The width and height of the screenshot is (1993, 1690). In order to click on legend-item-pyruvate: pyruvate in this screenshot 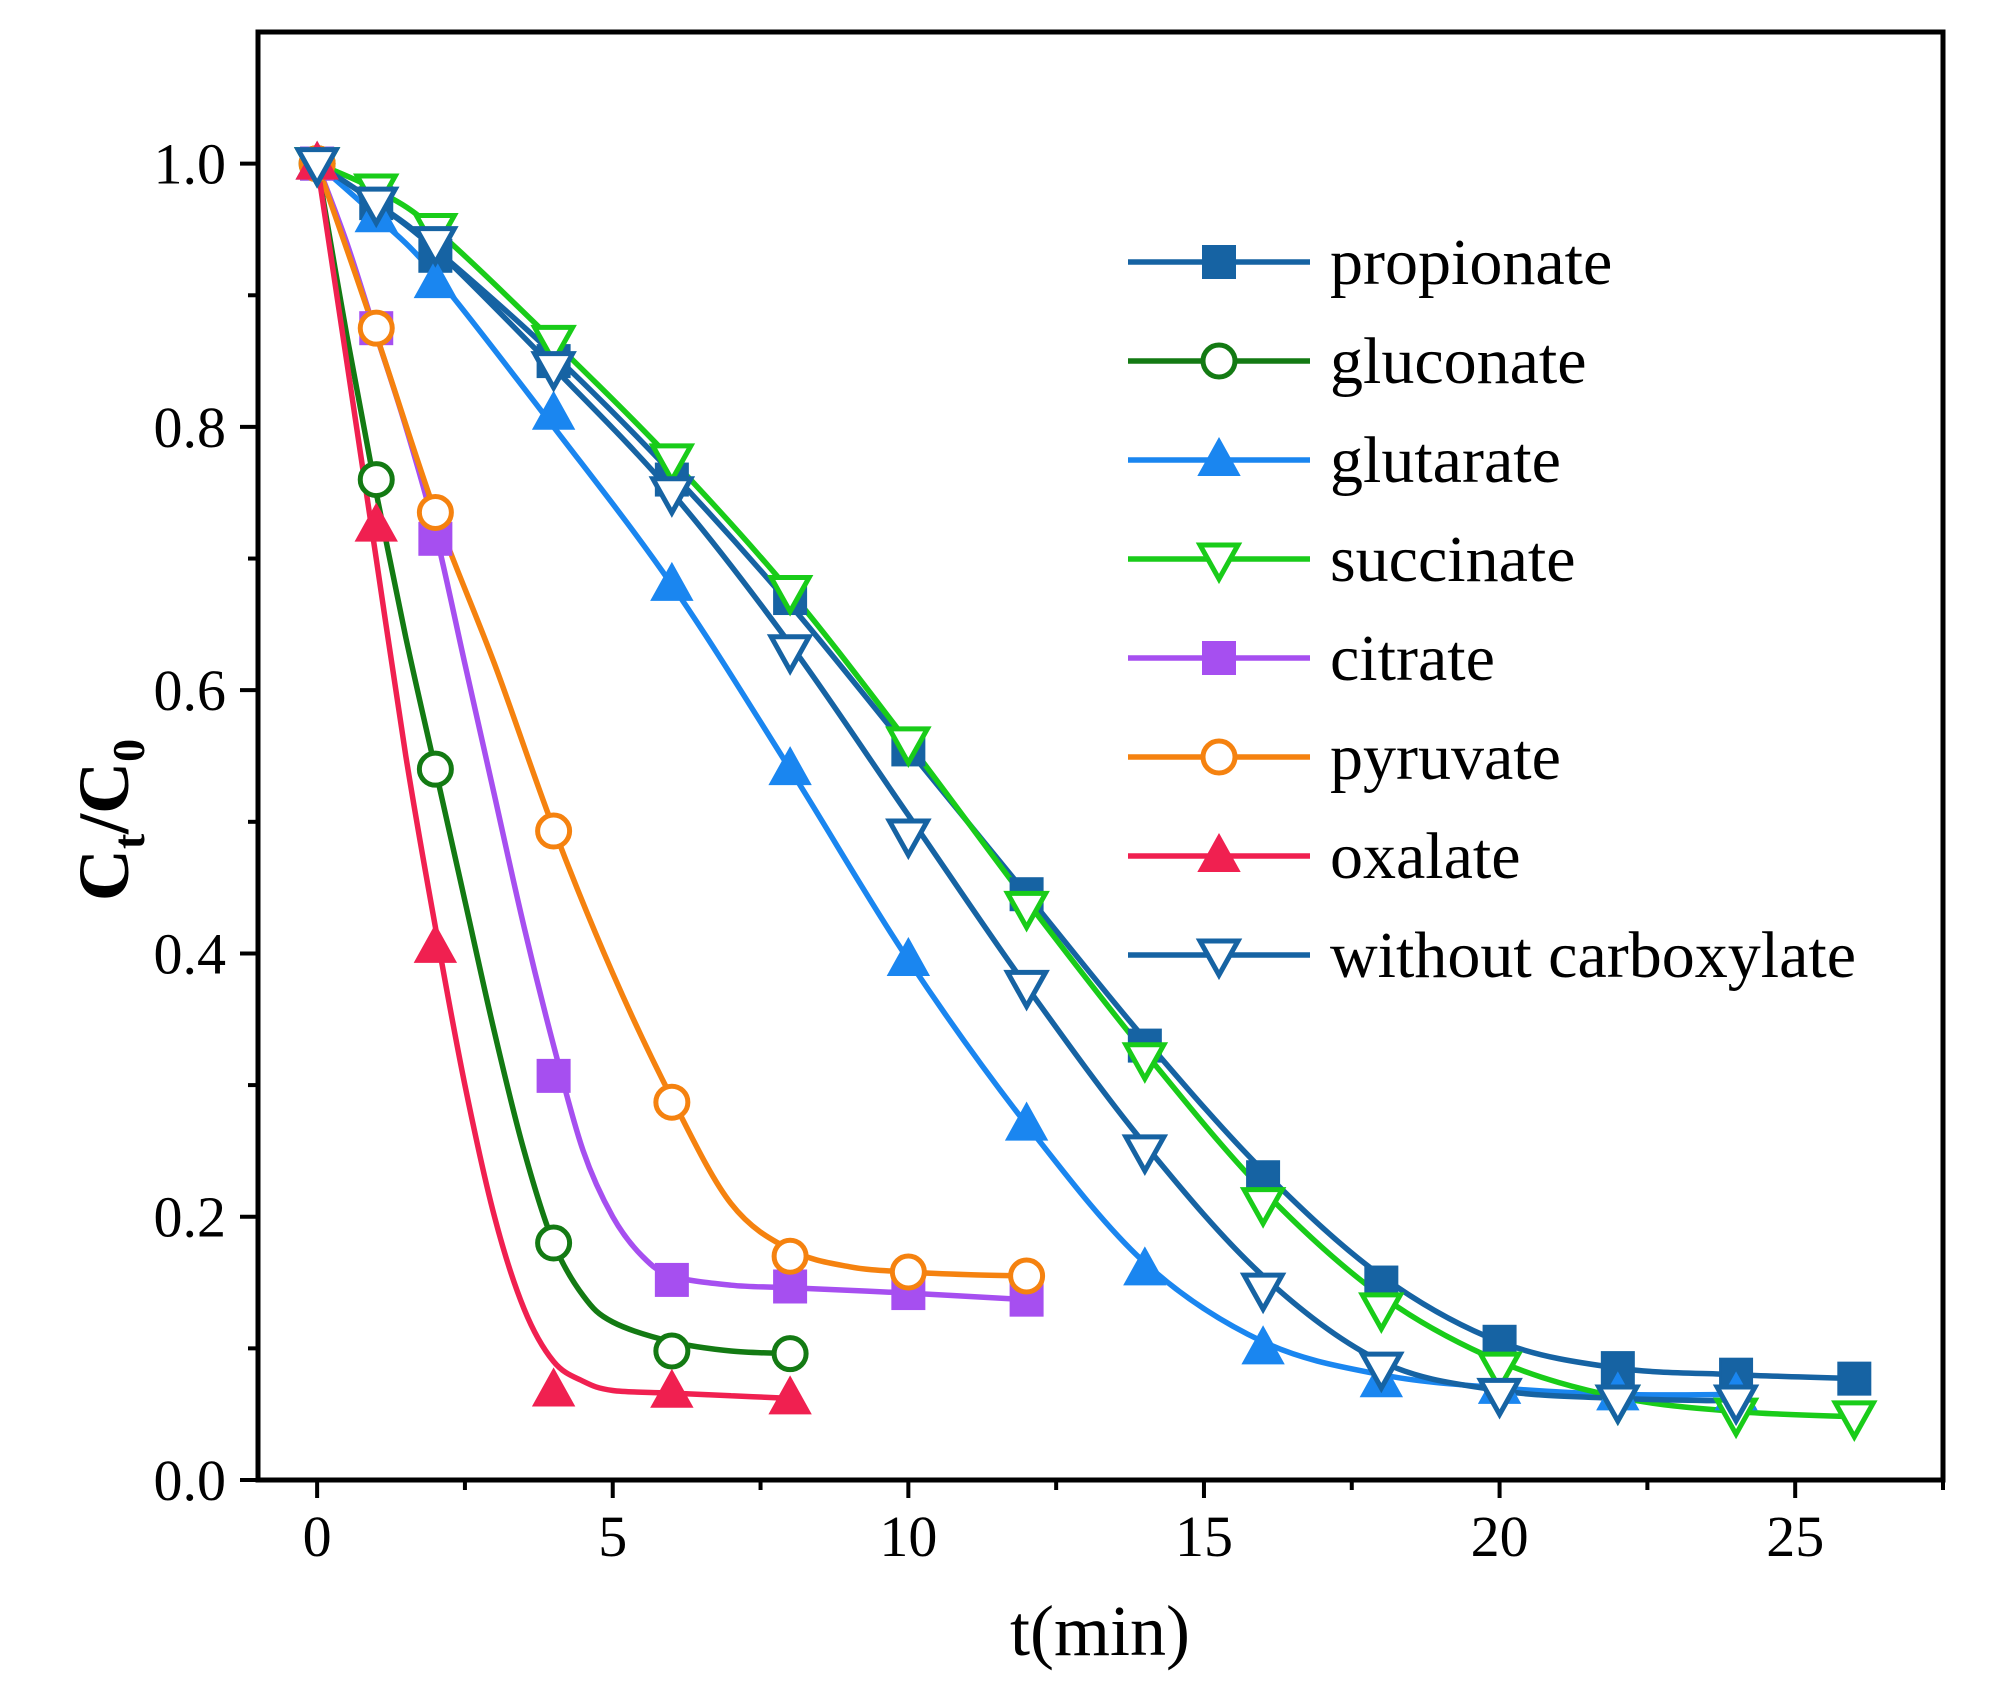, I will do `click(1344, 757)`.